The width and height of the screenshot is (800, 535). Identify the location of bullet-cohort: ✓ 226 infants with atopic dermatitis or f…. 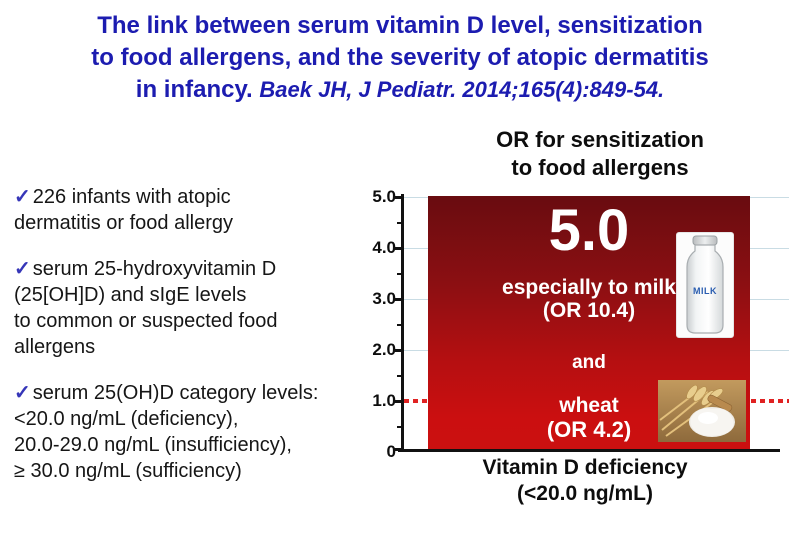
(188, 210).